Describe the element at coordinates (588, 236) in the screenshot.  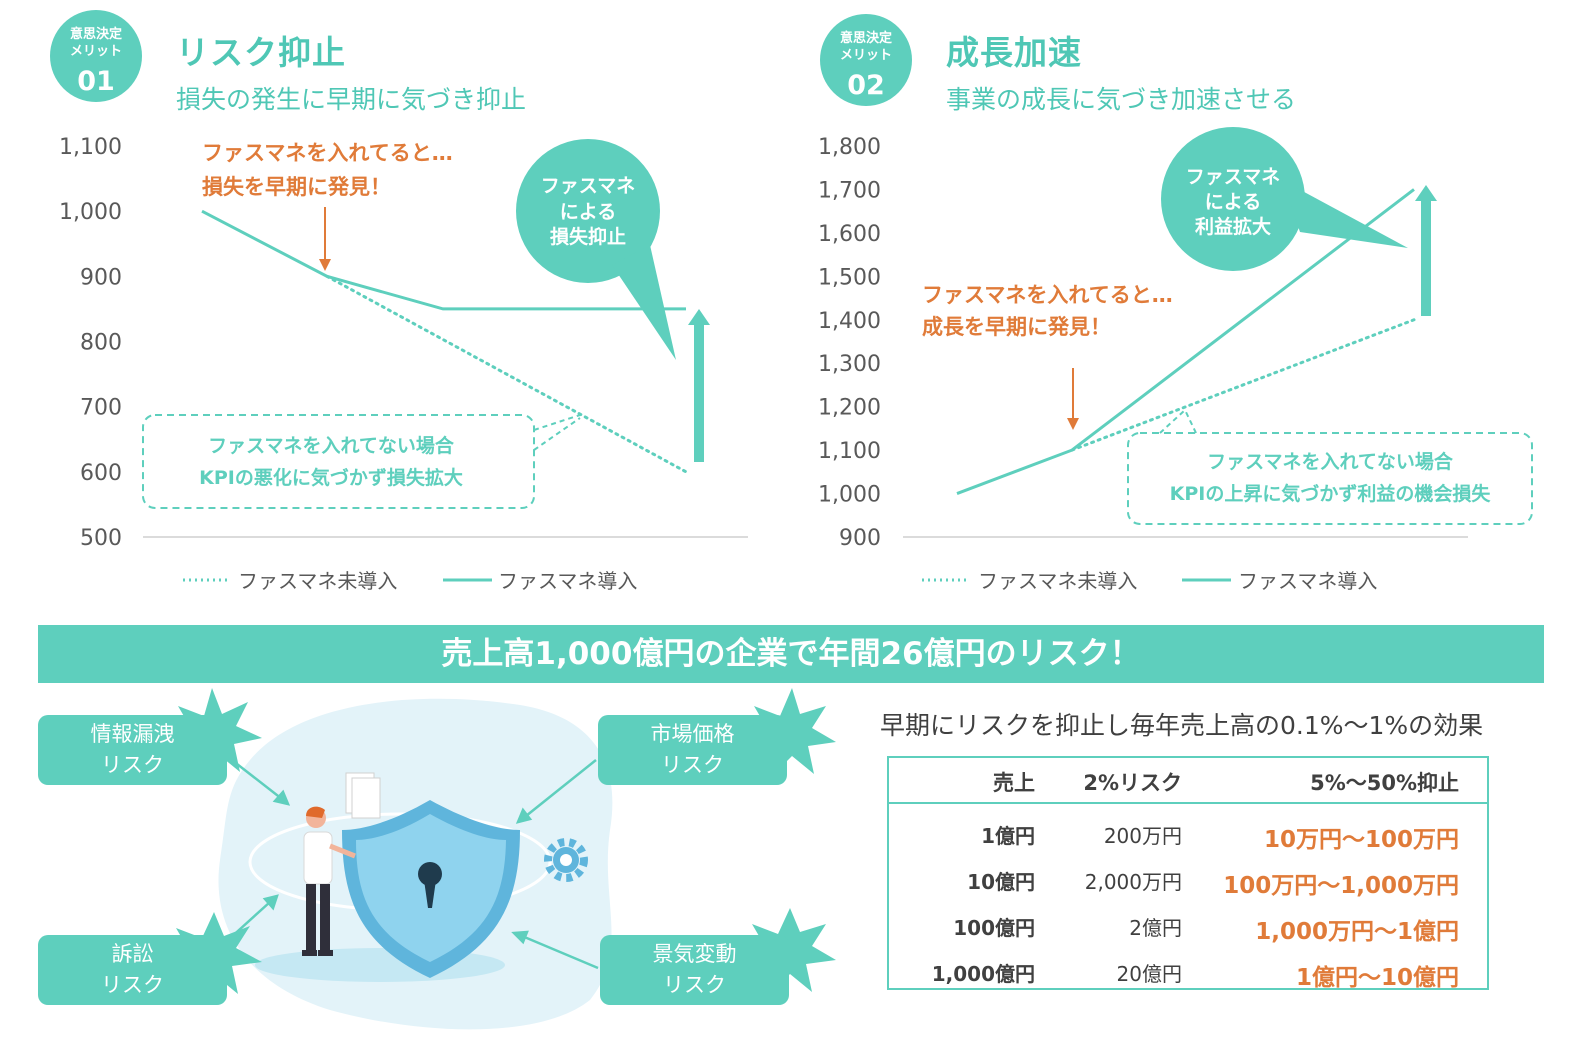
I see `bubble-line-3: 損失抑止` at that location.